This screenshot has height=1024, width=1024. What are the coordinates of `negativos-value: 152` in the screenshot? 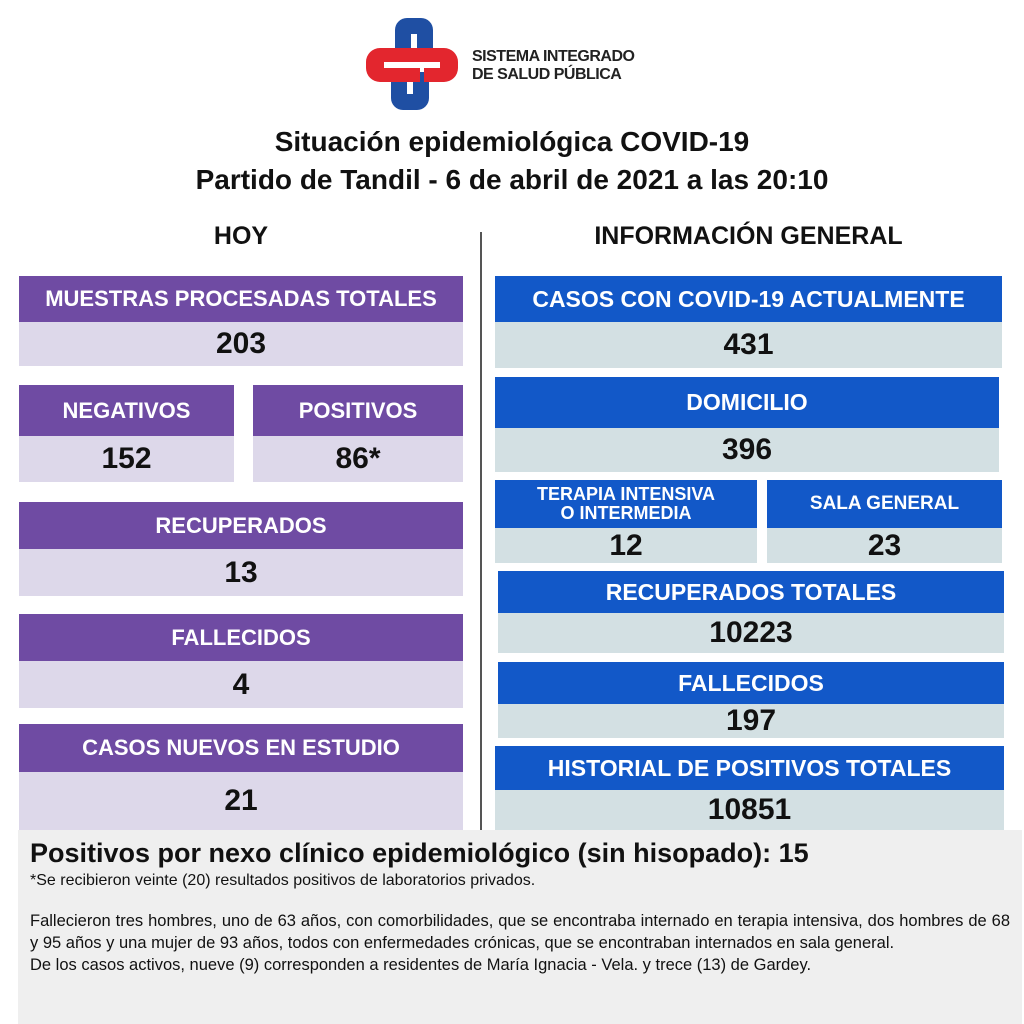 It's located at (126, 459).